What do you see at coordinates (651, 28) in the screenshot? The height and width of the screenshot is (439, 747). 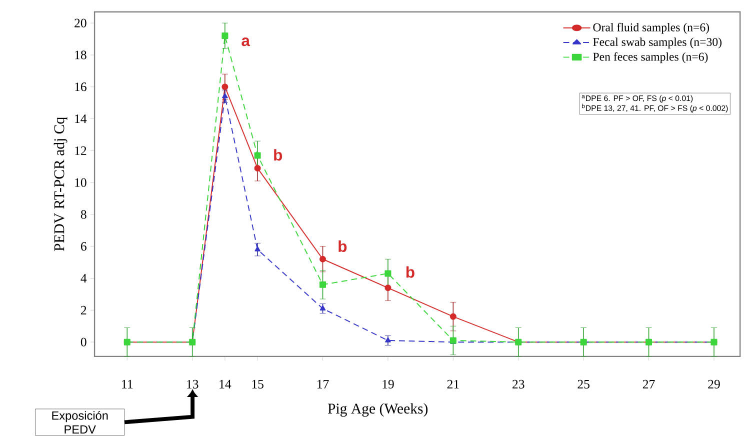 I see `legend-label: Oral fluid samples (n=6)` at bounding box center [651, 28].